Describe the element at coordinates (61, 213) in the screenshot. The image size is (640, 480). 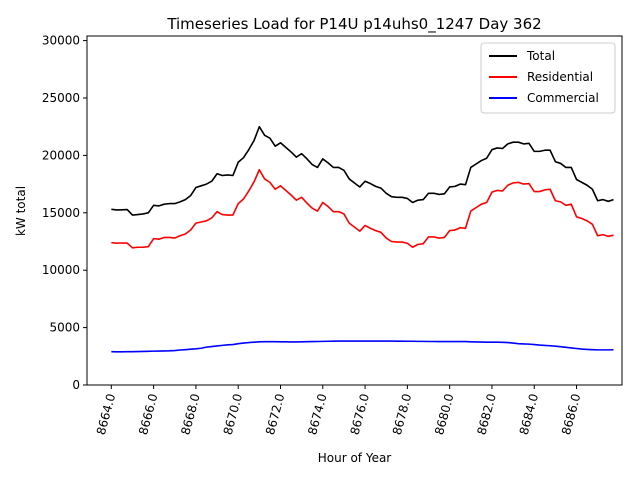
I see `y-tick-label: 15000` at that location.